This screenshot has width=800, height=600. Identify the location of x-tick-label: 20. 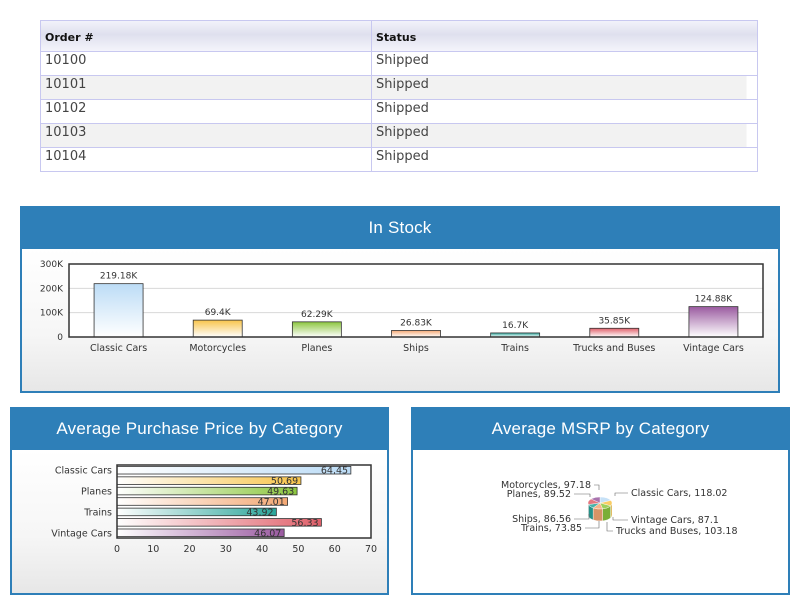
(190, 549).